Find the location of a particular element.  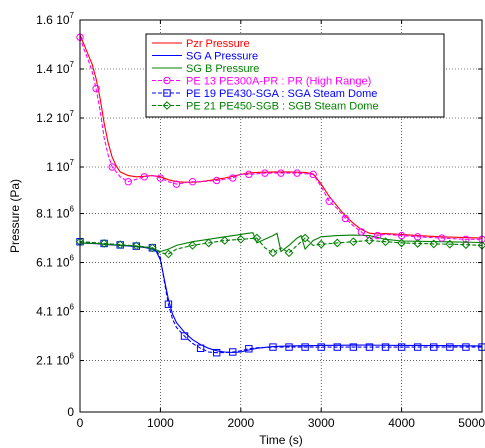

x-tick-label: 2000 is located at coordinates (240, 423).